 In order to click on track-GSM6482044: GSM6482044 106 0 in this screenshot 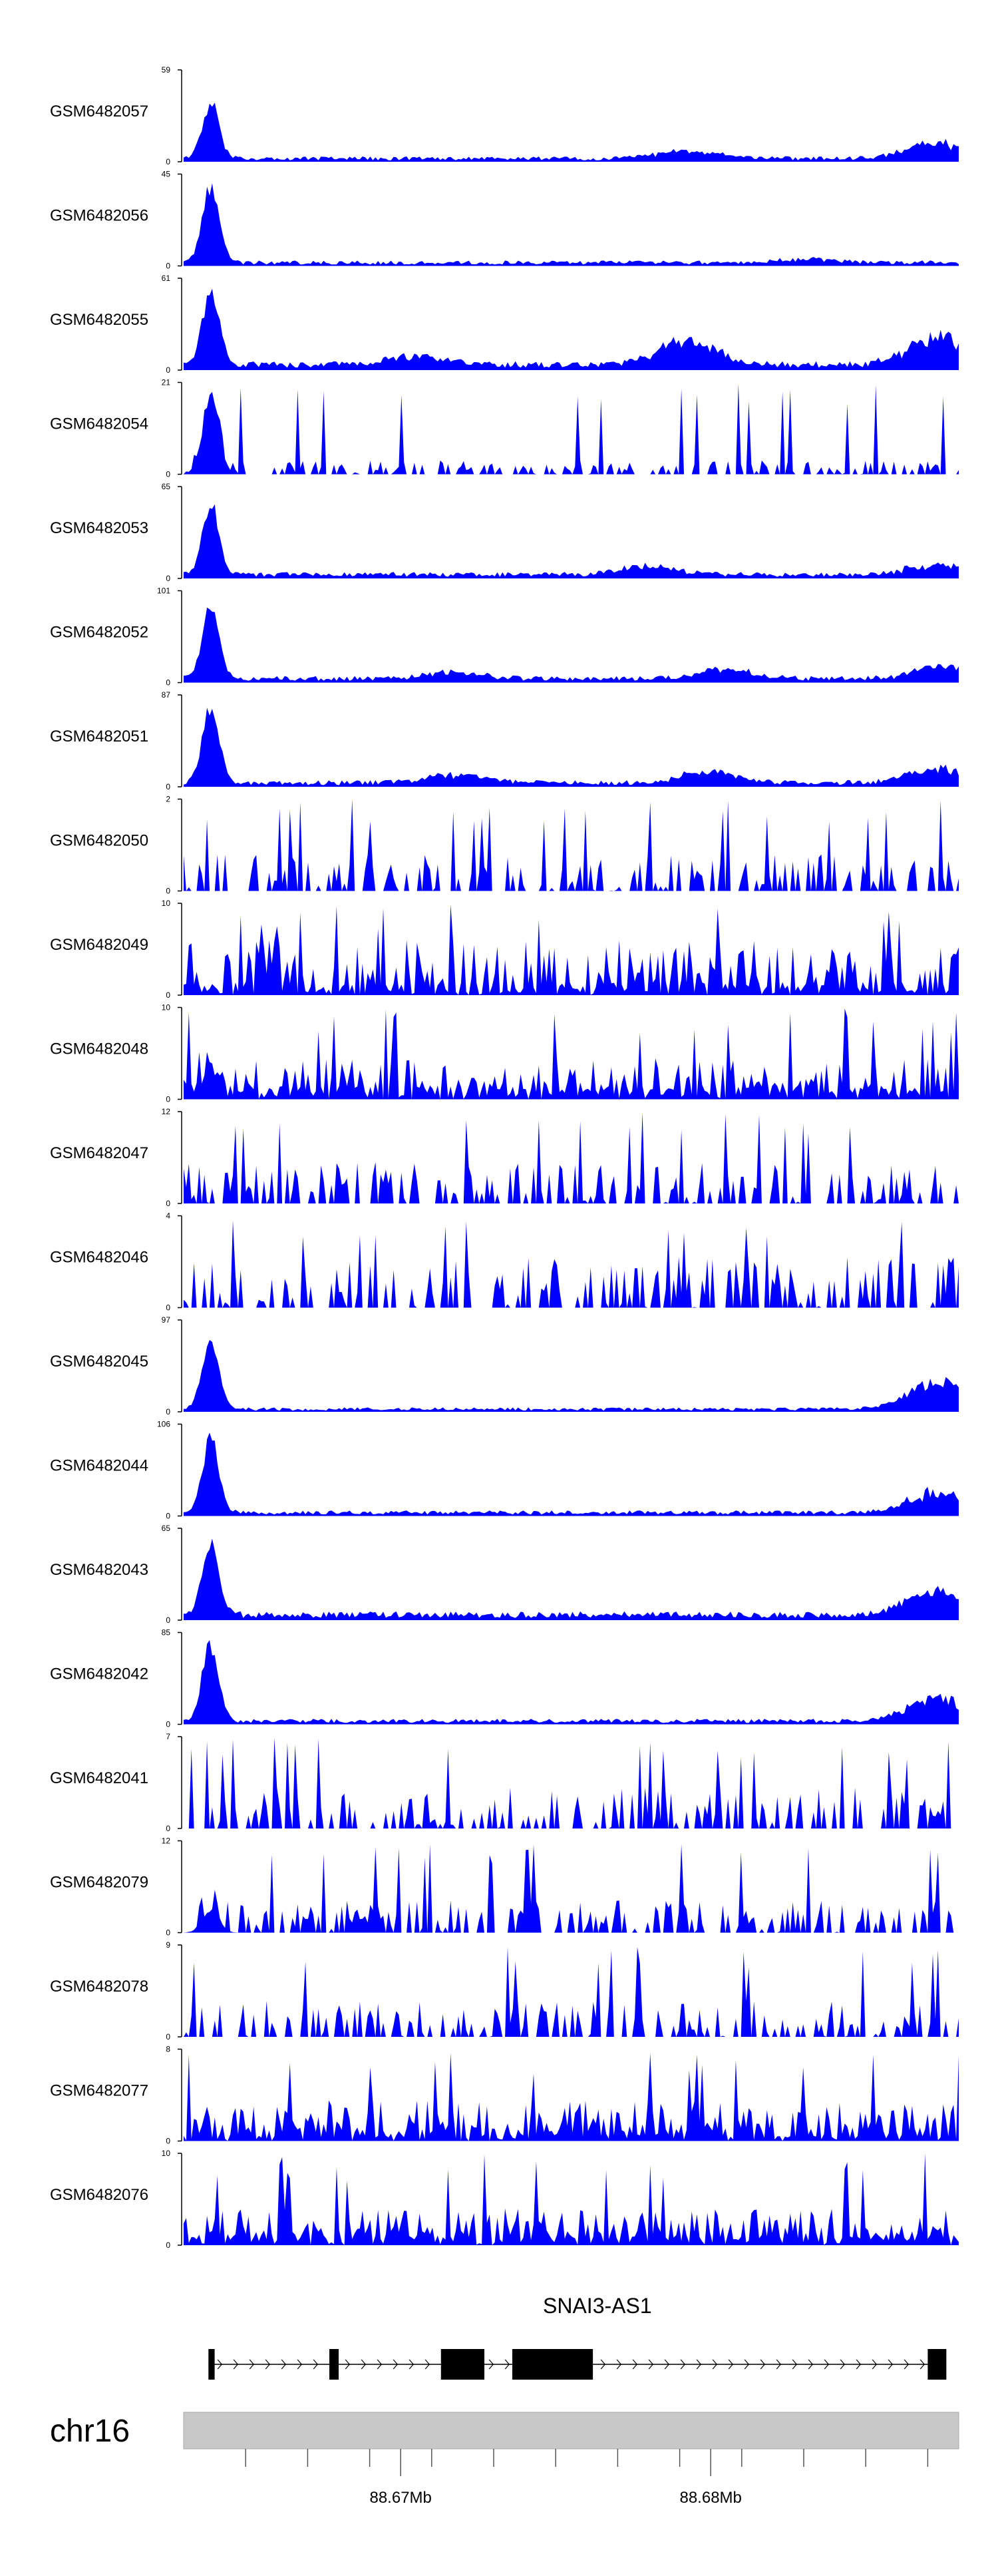, I will do `click(504, 1470)`.